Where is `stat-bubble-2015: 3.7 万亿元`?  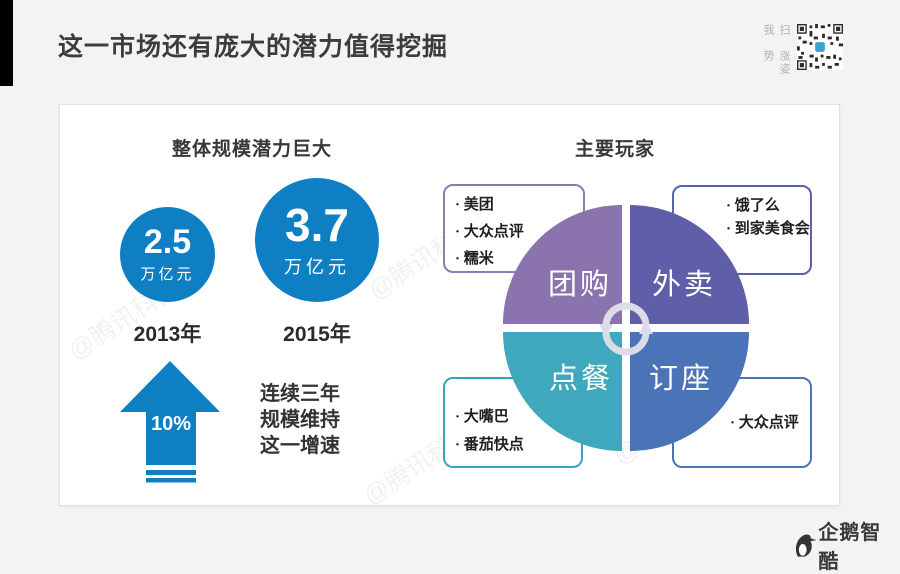 stat-bubble-2015: 3.7 万亿元 is located at coordinates (317, 240).